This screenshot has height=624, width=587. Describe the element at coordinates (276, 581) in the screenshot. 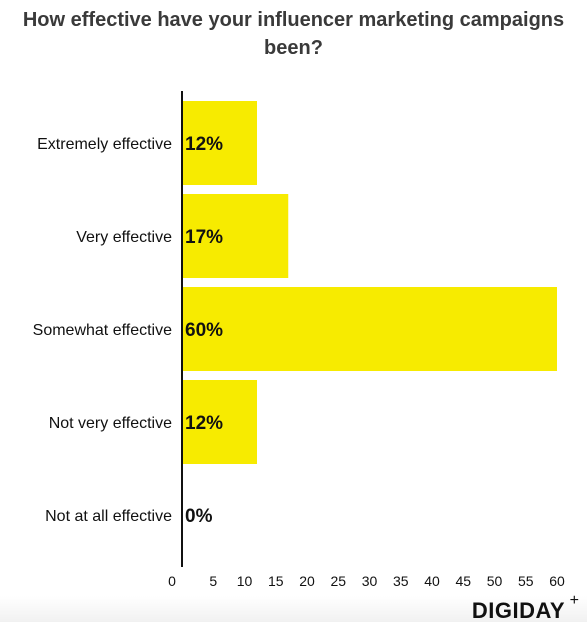

I see `x-tick-label: 15` at that location.